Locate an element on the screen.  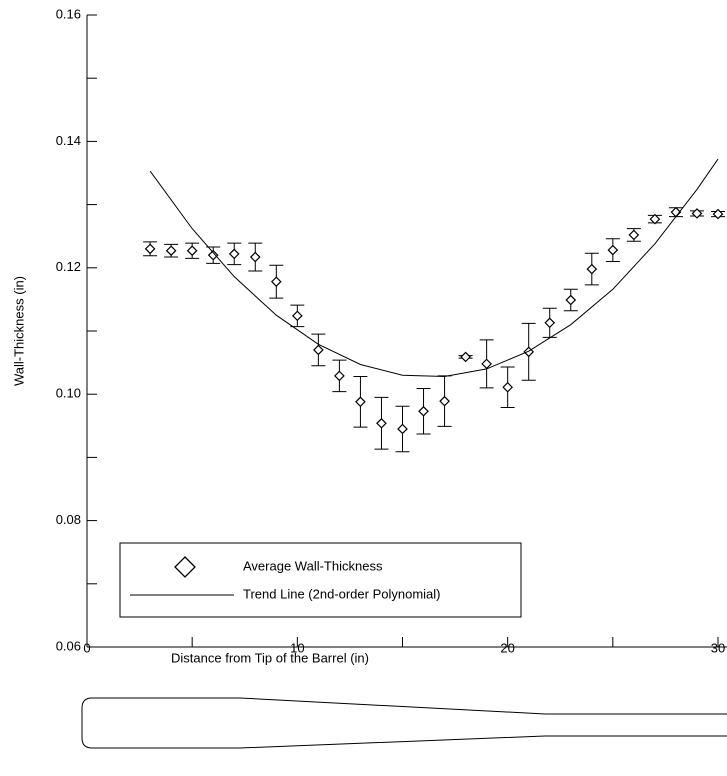
x-tick-label: 30 is located at coordinates (718, 647).